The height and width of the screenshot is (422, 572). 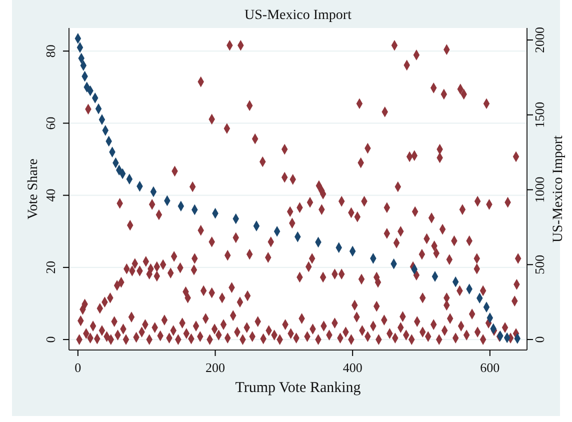 I want to click on y-axis-title: Vote Share, so click(x=33, y=189).